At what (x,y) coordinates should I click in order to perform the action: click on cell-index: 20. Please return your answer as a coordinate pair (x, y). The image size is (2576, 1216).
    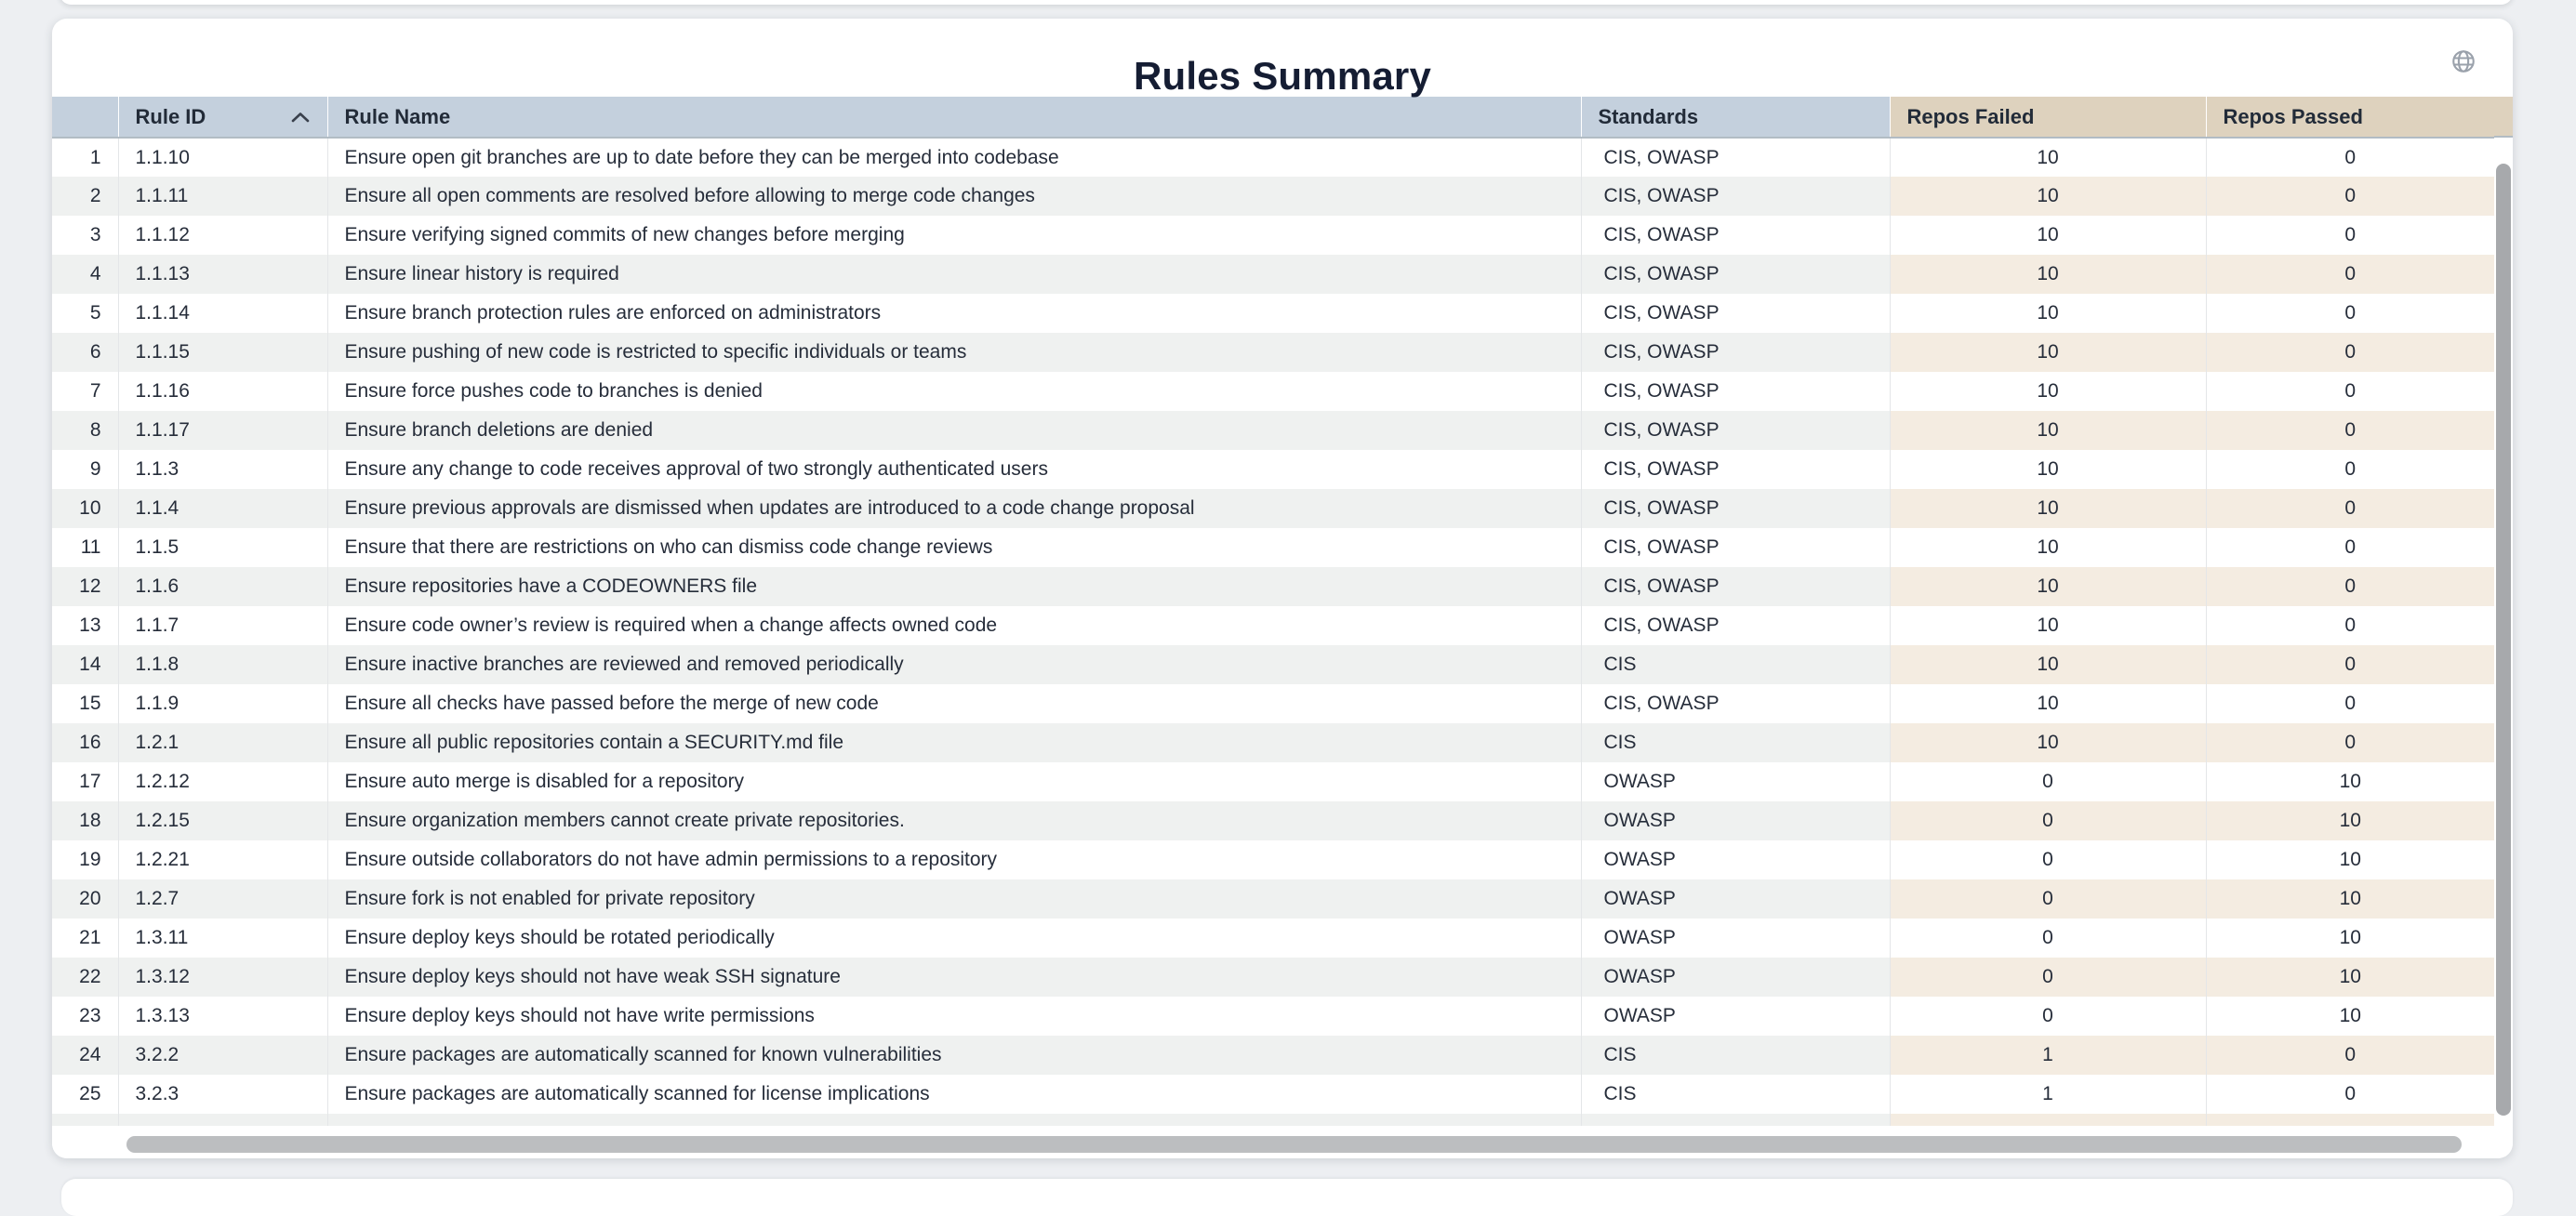
    Looking at the image, I should click on (85, 899).